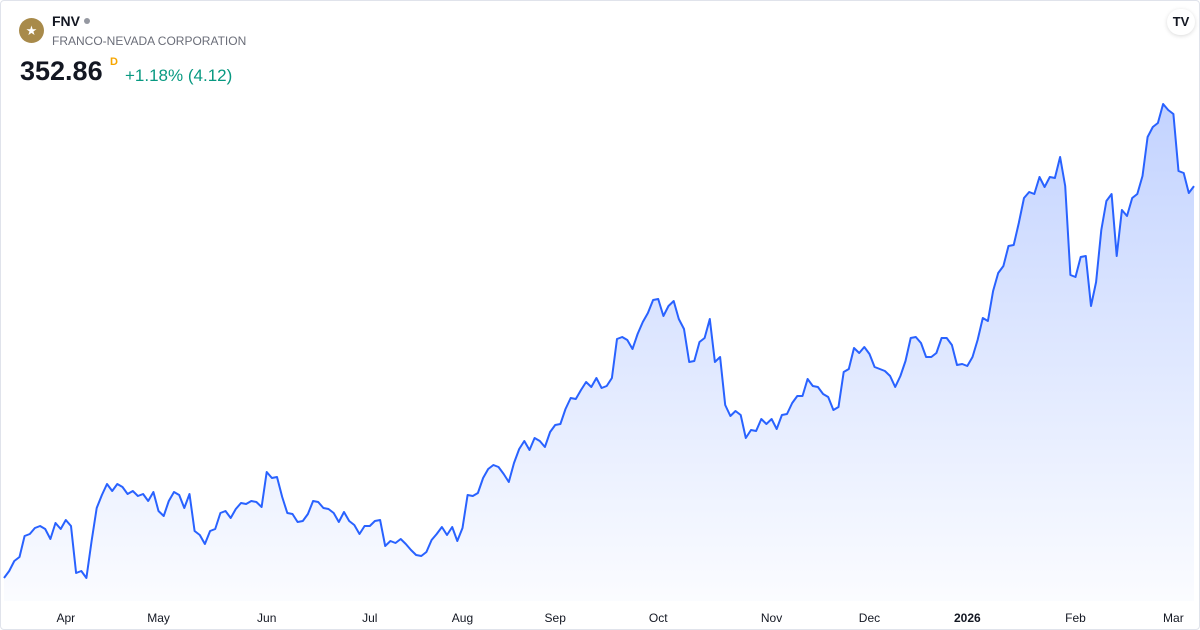 This screenshot has height=630, width=1200. I want to click on x-tick-label: Dec, so click(869, 618).